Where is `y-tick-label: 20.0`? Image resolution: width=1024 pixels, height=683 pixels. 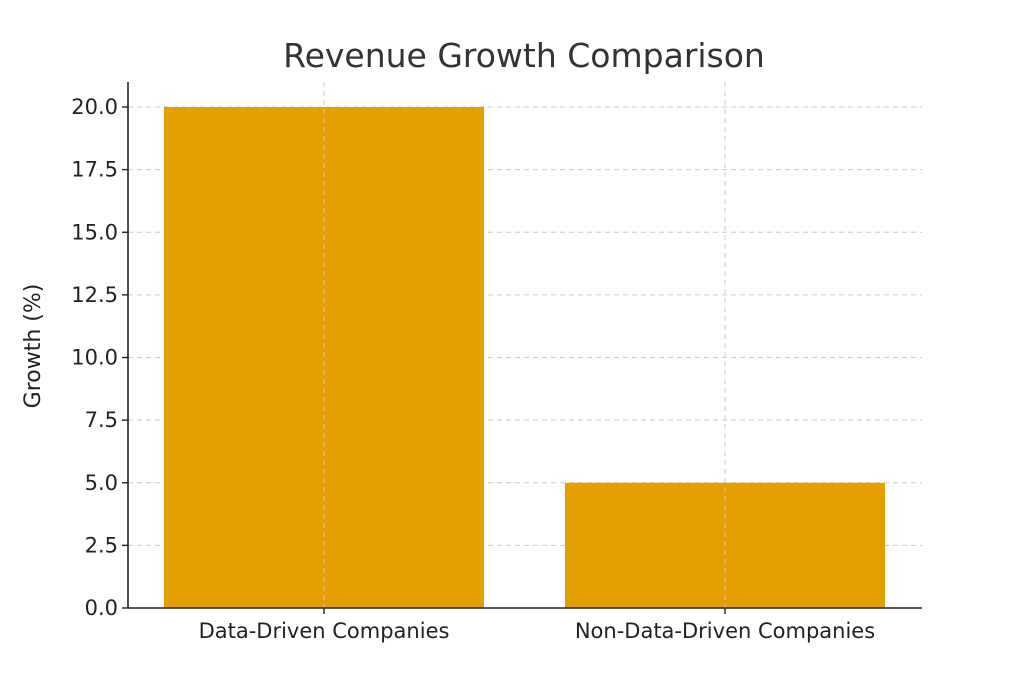 y-tick-label: 20.0 is located at coordinates (94, 107).